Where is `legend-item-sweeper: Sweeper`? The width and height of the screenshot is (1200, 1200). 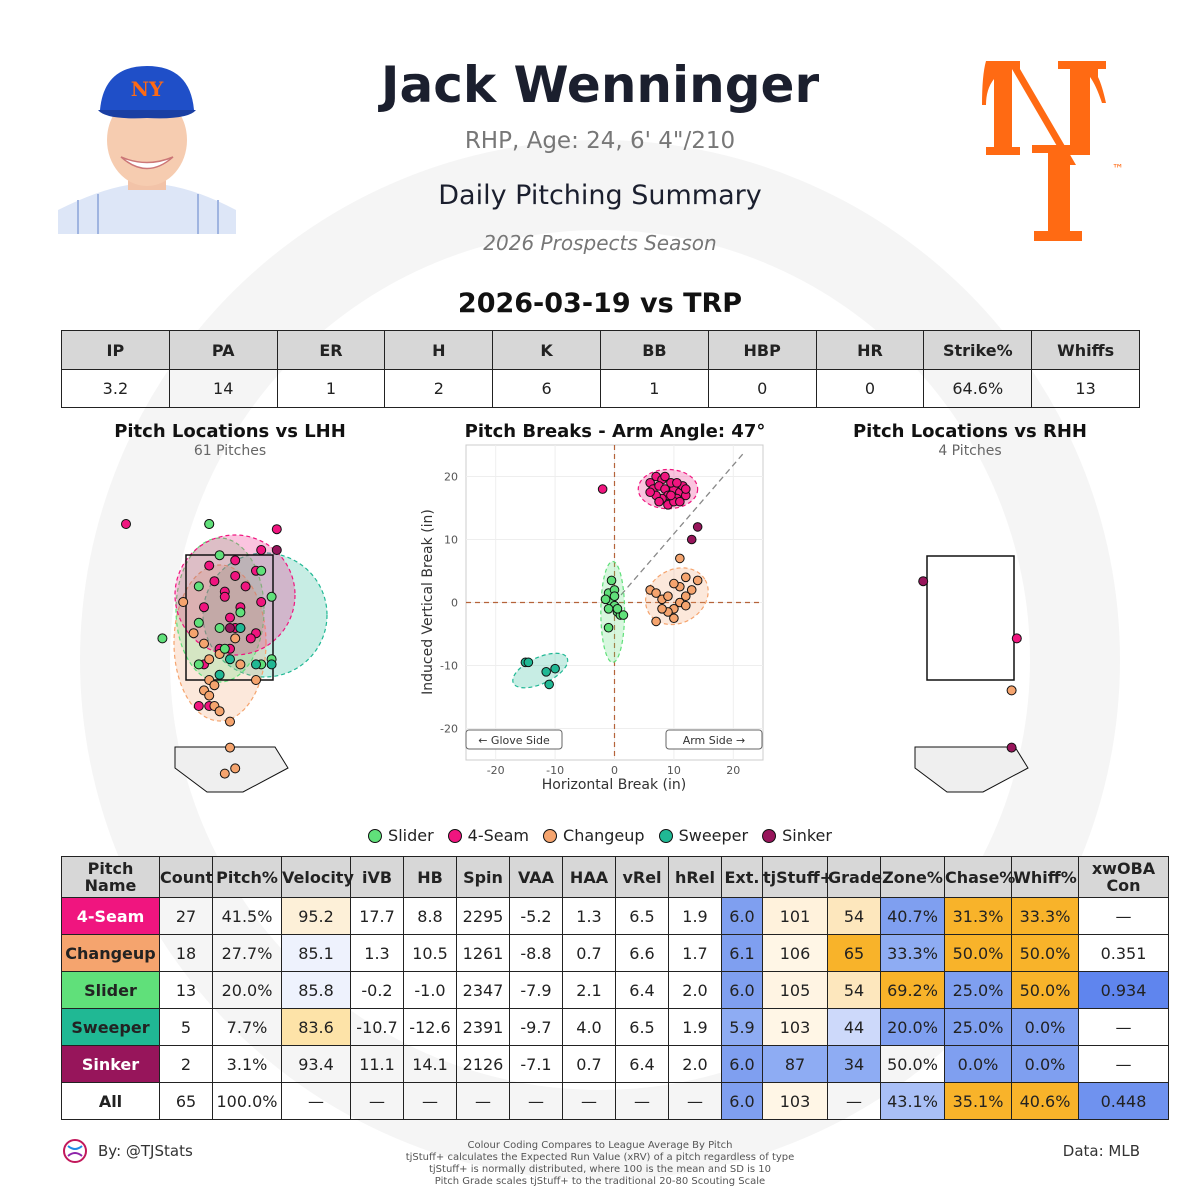
legend-item-sweeper: Sweeper is located at coordinates (703, 835).